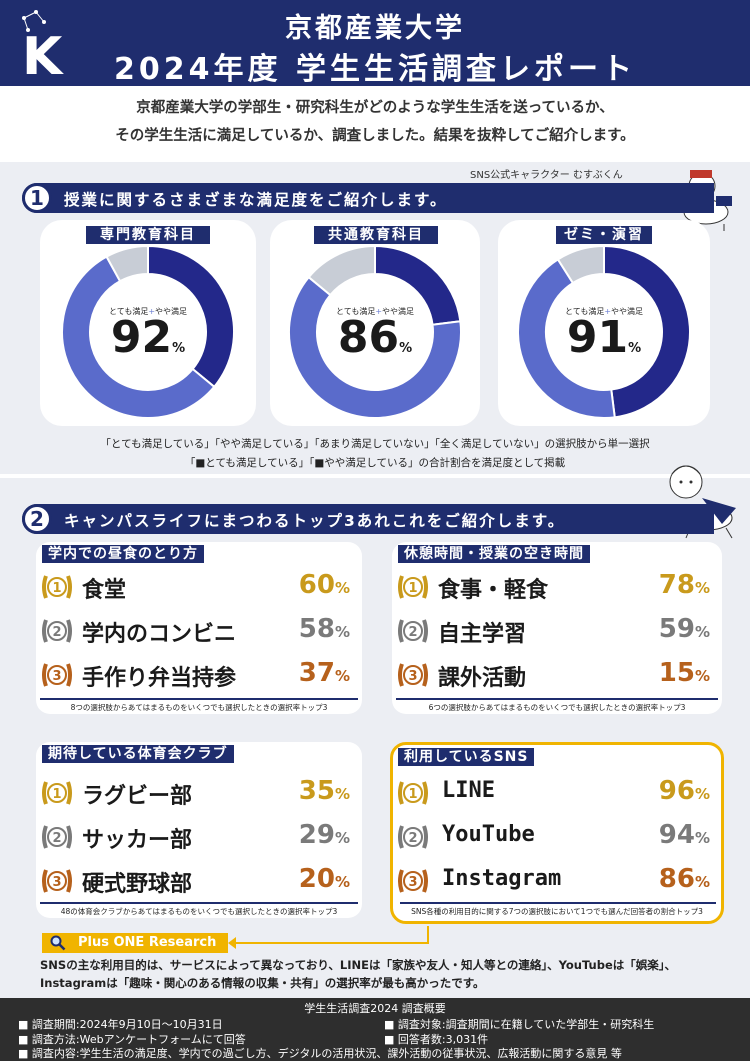  What do you see at coordinates (557, 707) in the screenshot?
I see `rank-panel-footnote: 6つの選択肢からあてはまるものをいくつでも選択したときの選択率トップ3` at bounding box center [557, 707].